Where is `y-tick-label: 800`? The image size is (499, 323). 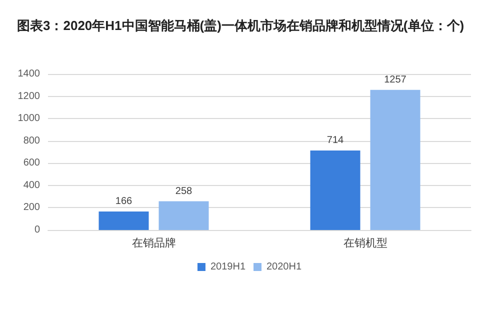 y-tick-label: 800 is located at coordinates (31, 140).